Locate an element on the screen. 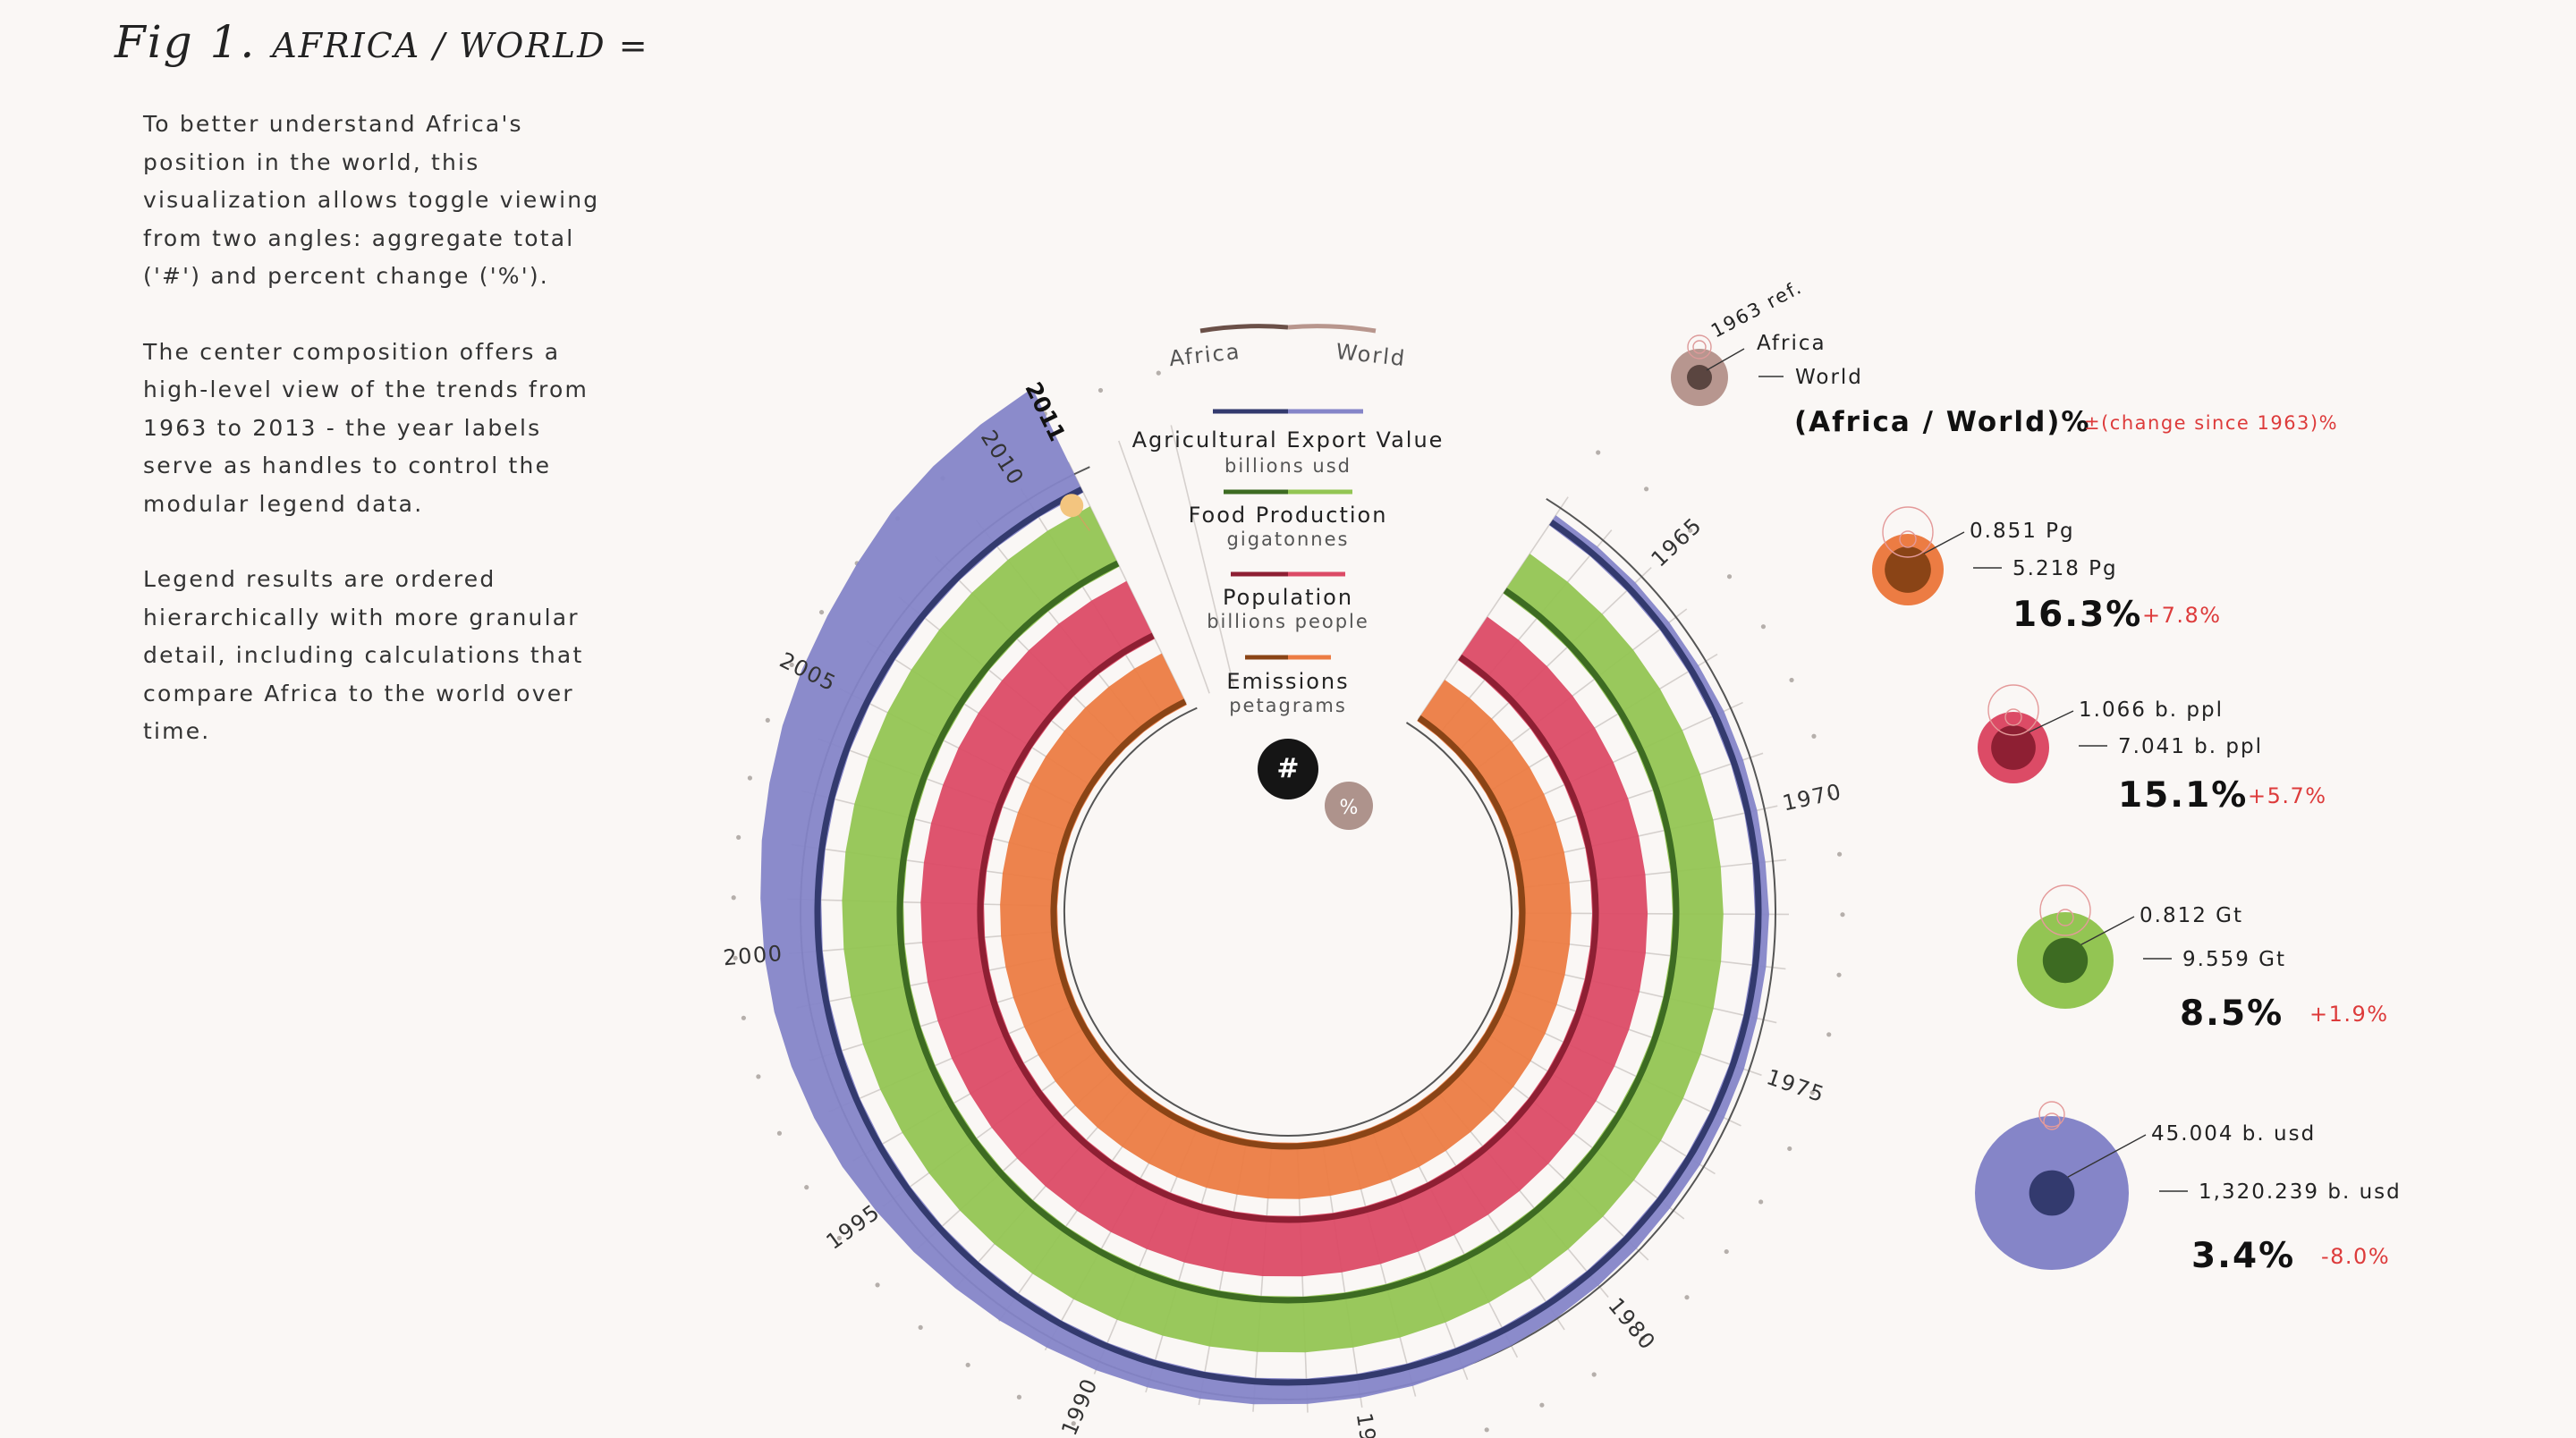  year-label-1985: 1985 is located at coordinates (1368, 1424).